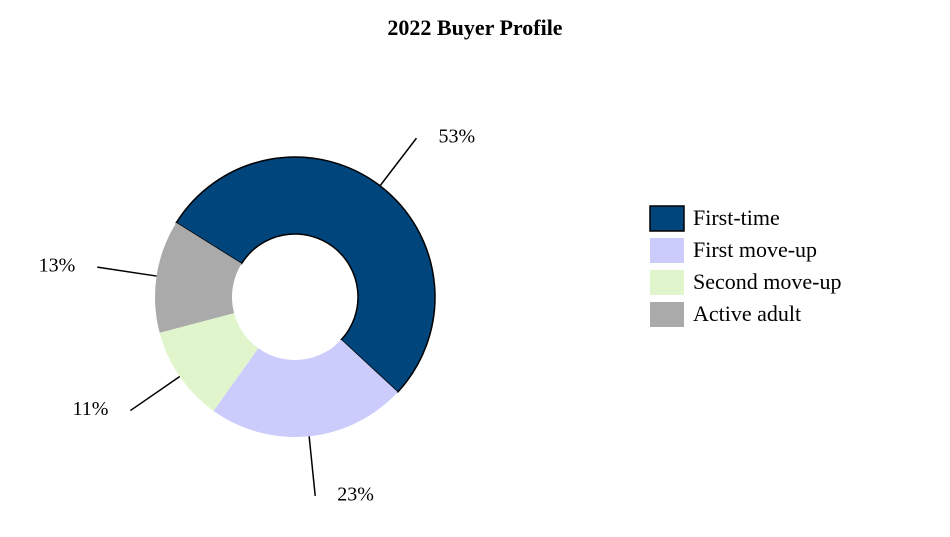  Describe the element at coordinates (736, 217) in the screenshot. I see `legend-label: First-time` at that location.